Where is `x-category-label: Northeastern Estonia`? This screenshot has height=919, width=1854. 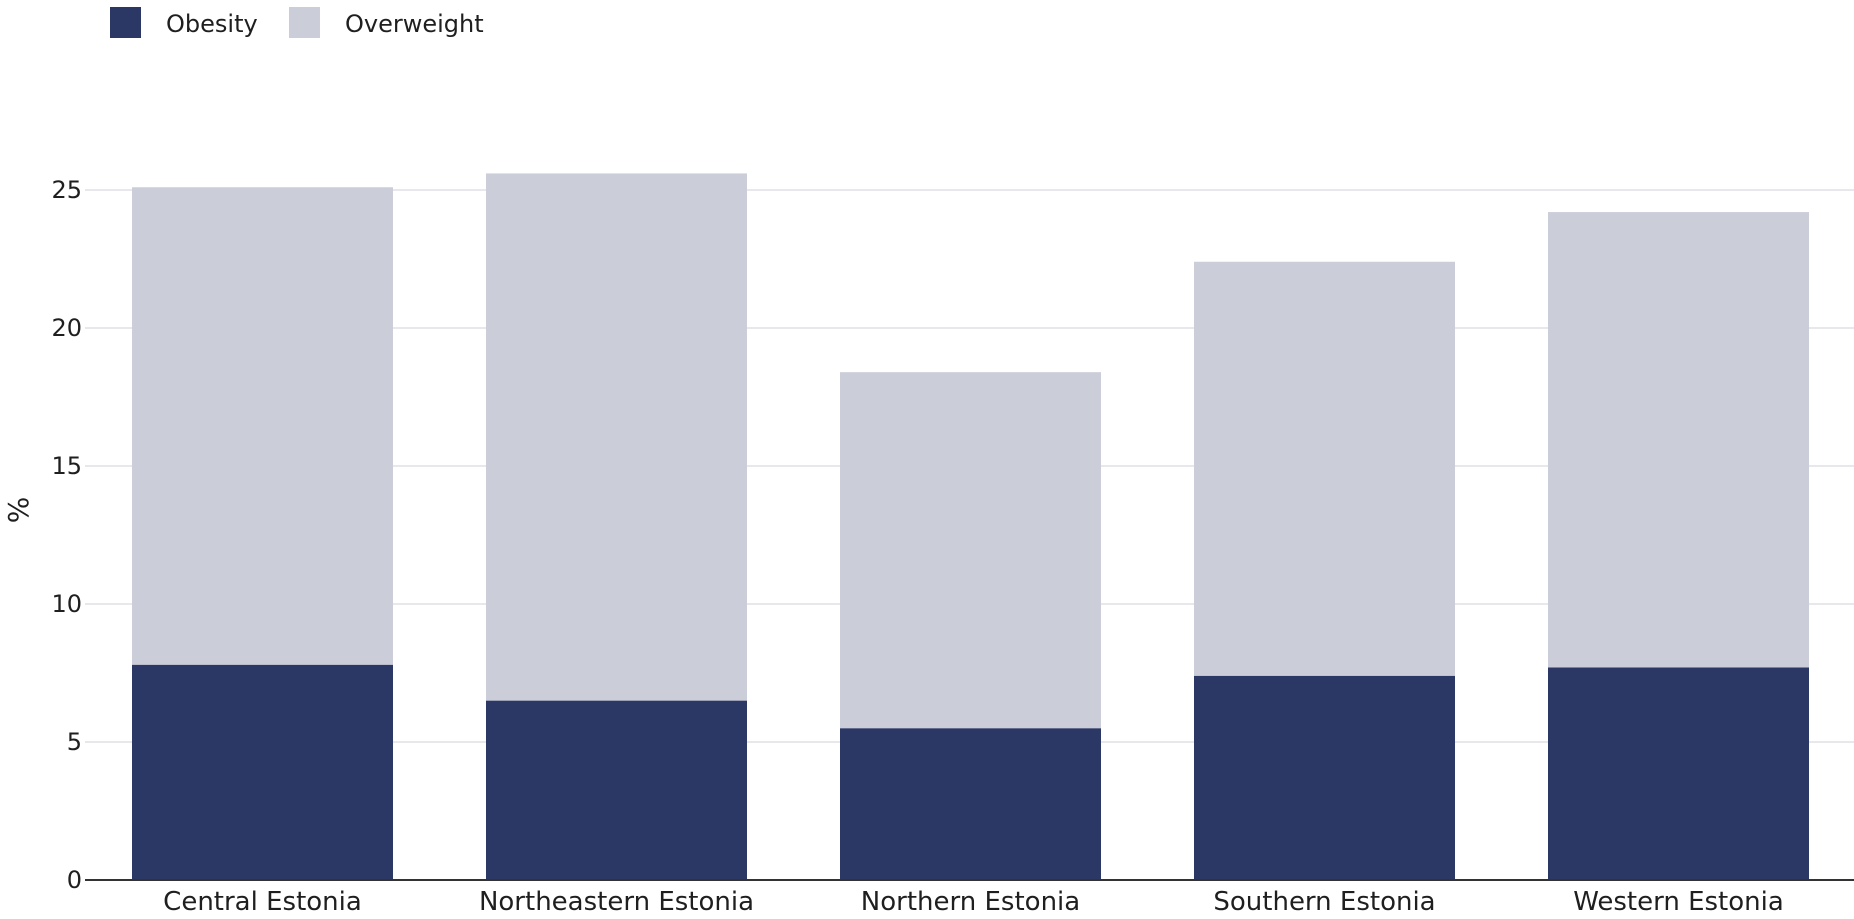
x-category-label: Northeastern Estonia is located at coordinates (616, 902).